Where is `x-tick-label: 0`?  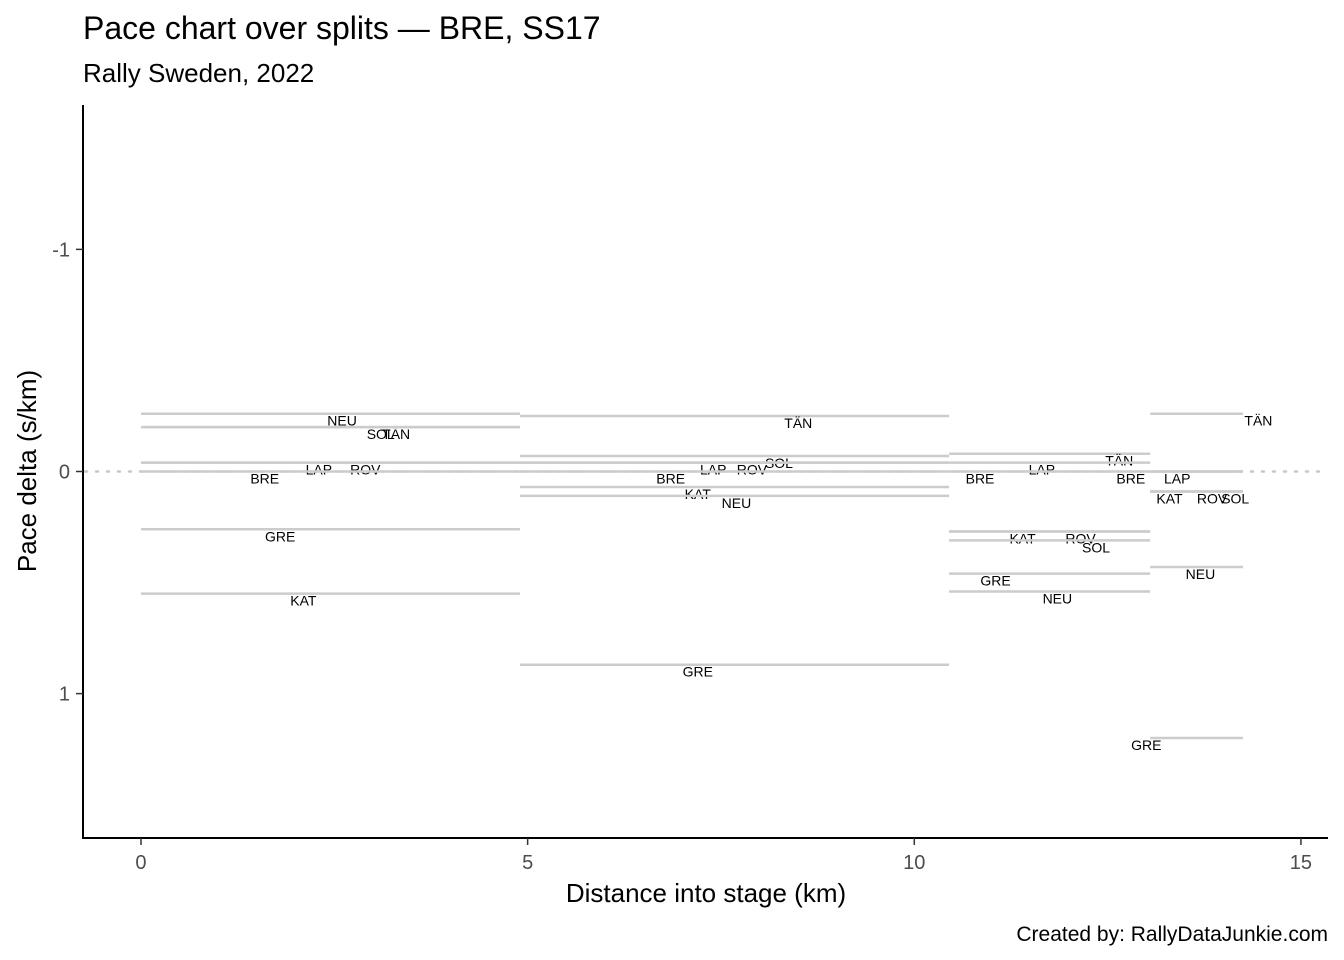
x-tick-label: 0 is located at coordinates (140, 863).